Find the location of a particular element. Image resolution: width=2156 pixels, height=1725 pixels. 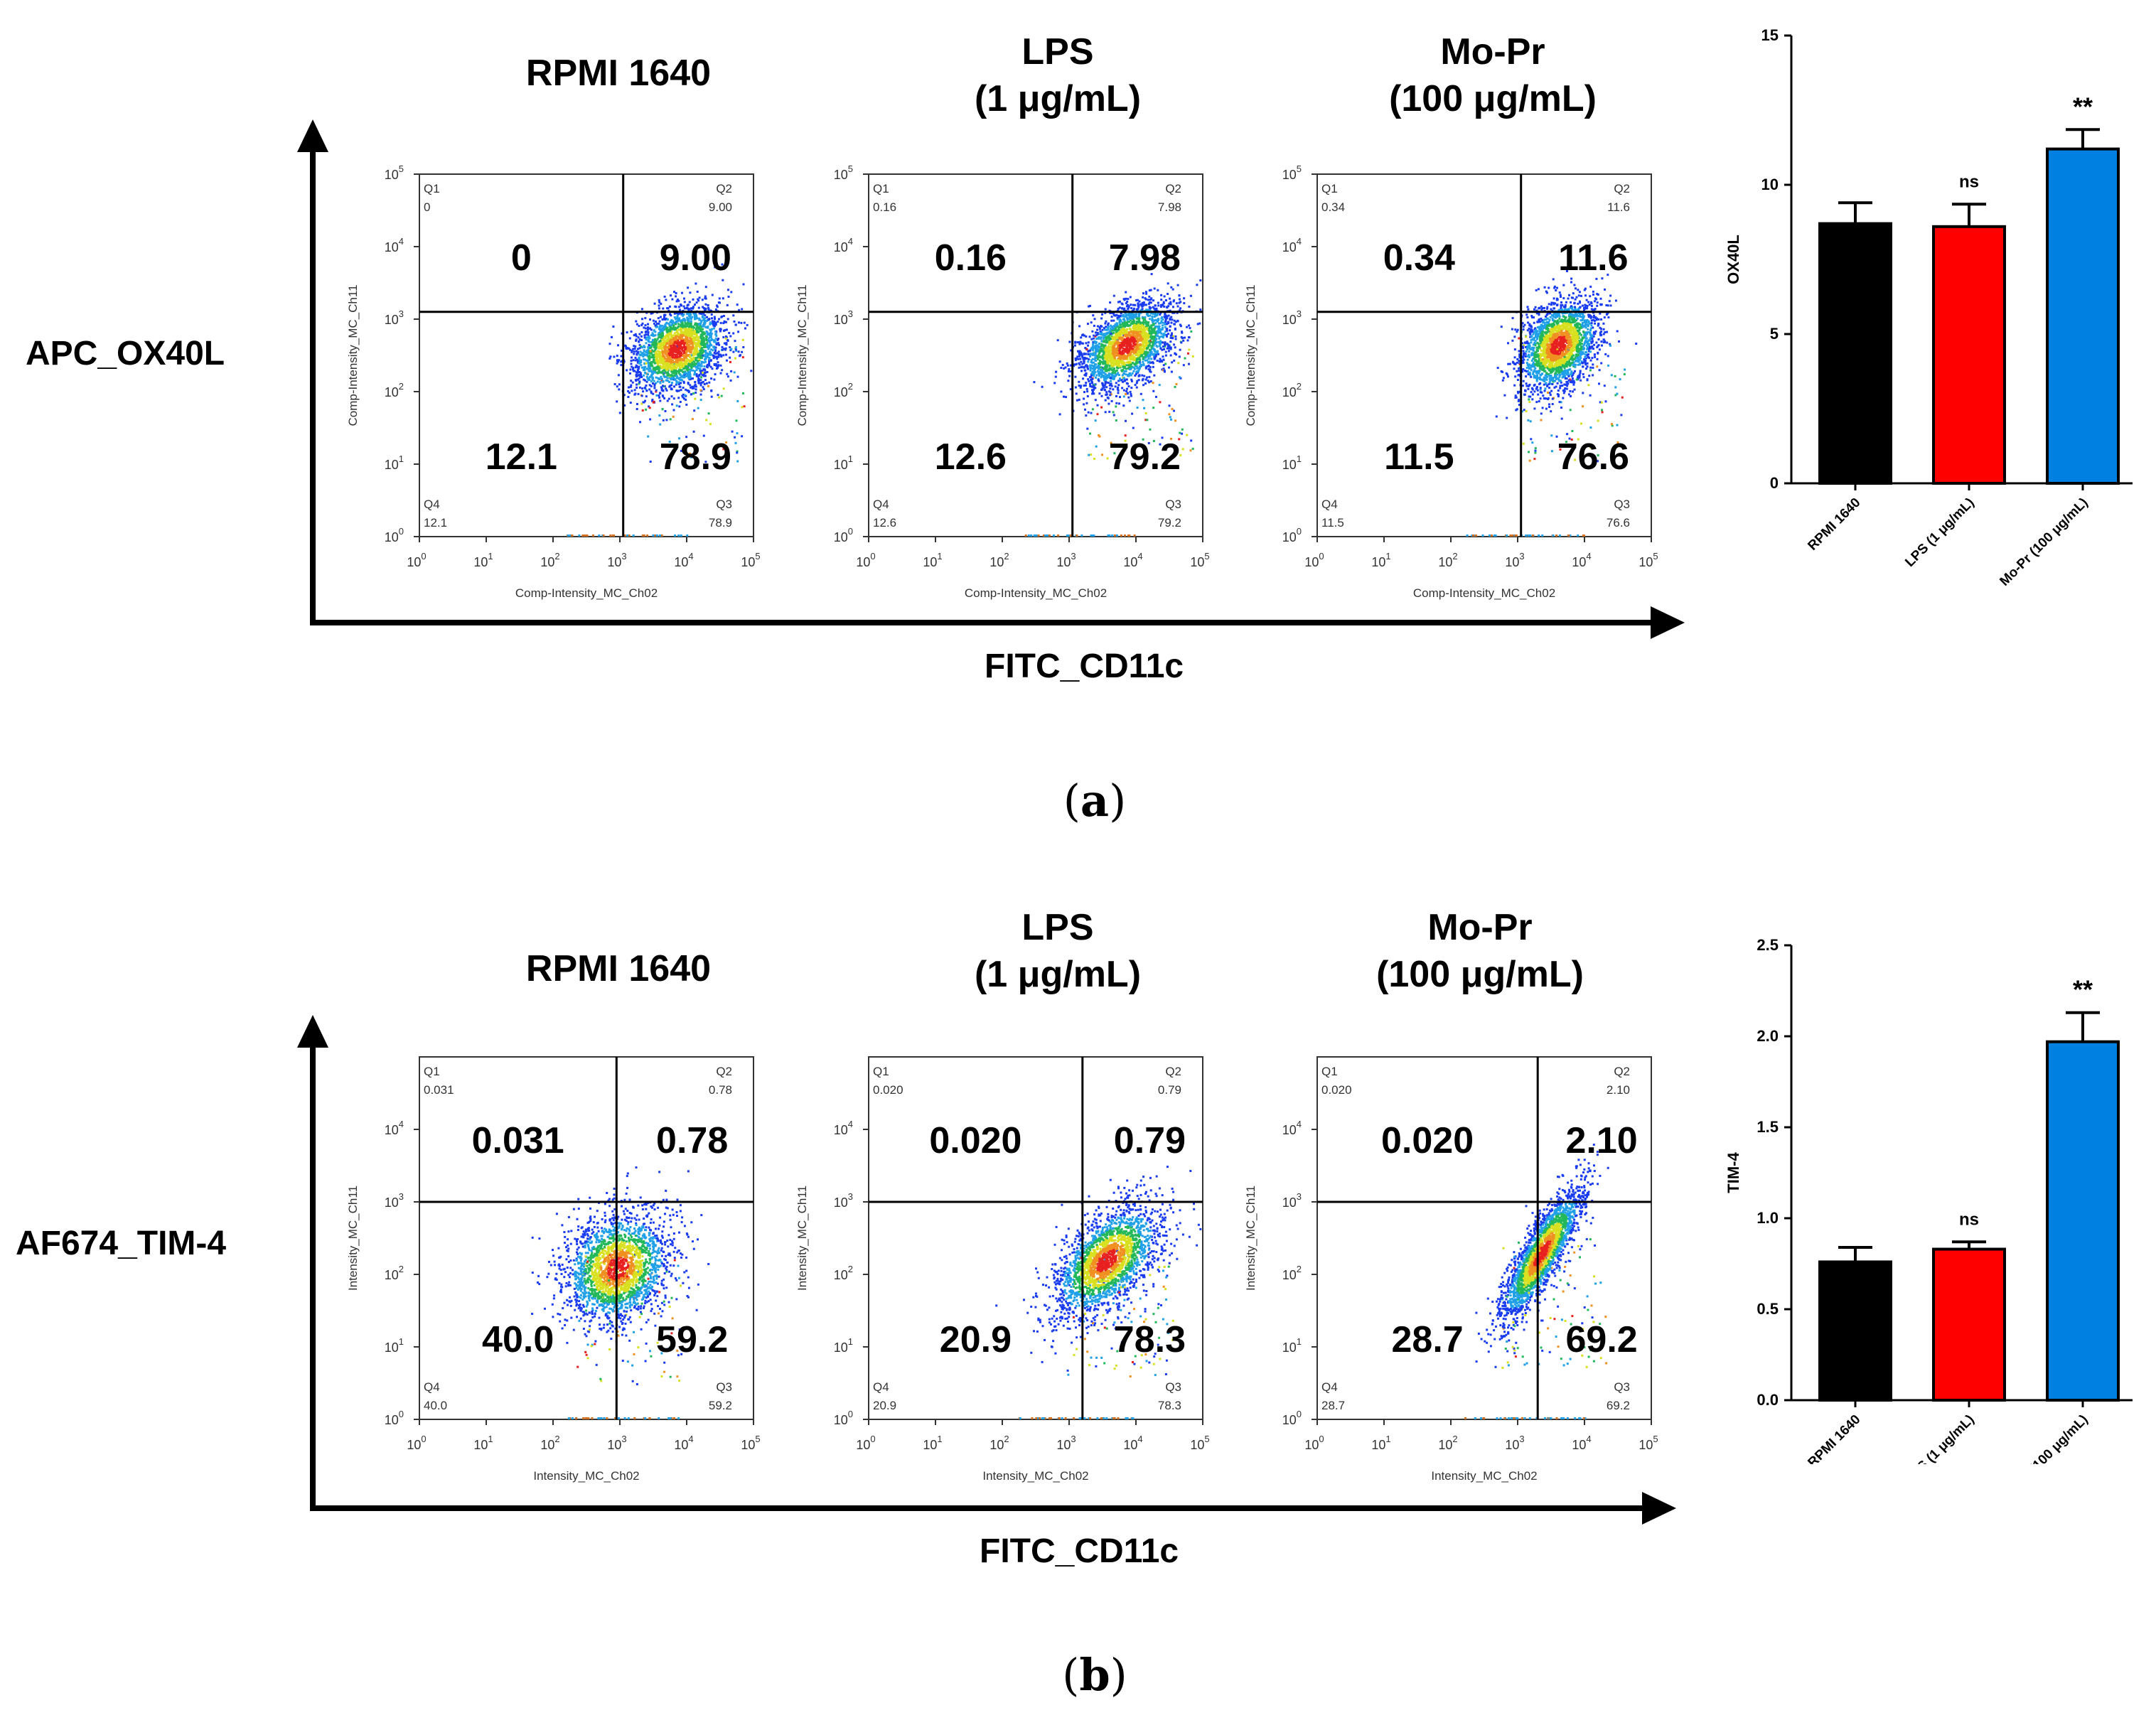

q4-value: 12.1 is located at coordinates (521, 457).